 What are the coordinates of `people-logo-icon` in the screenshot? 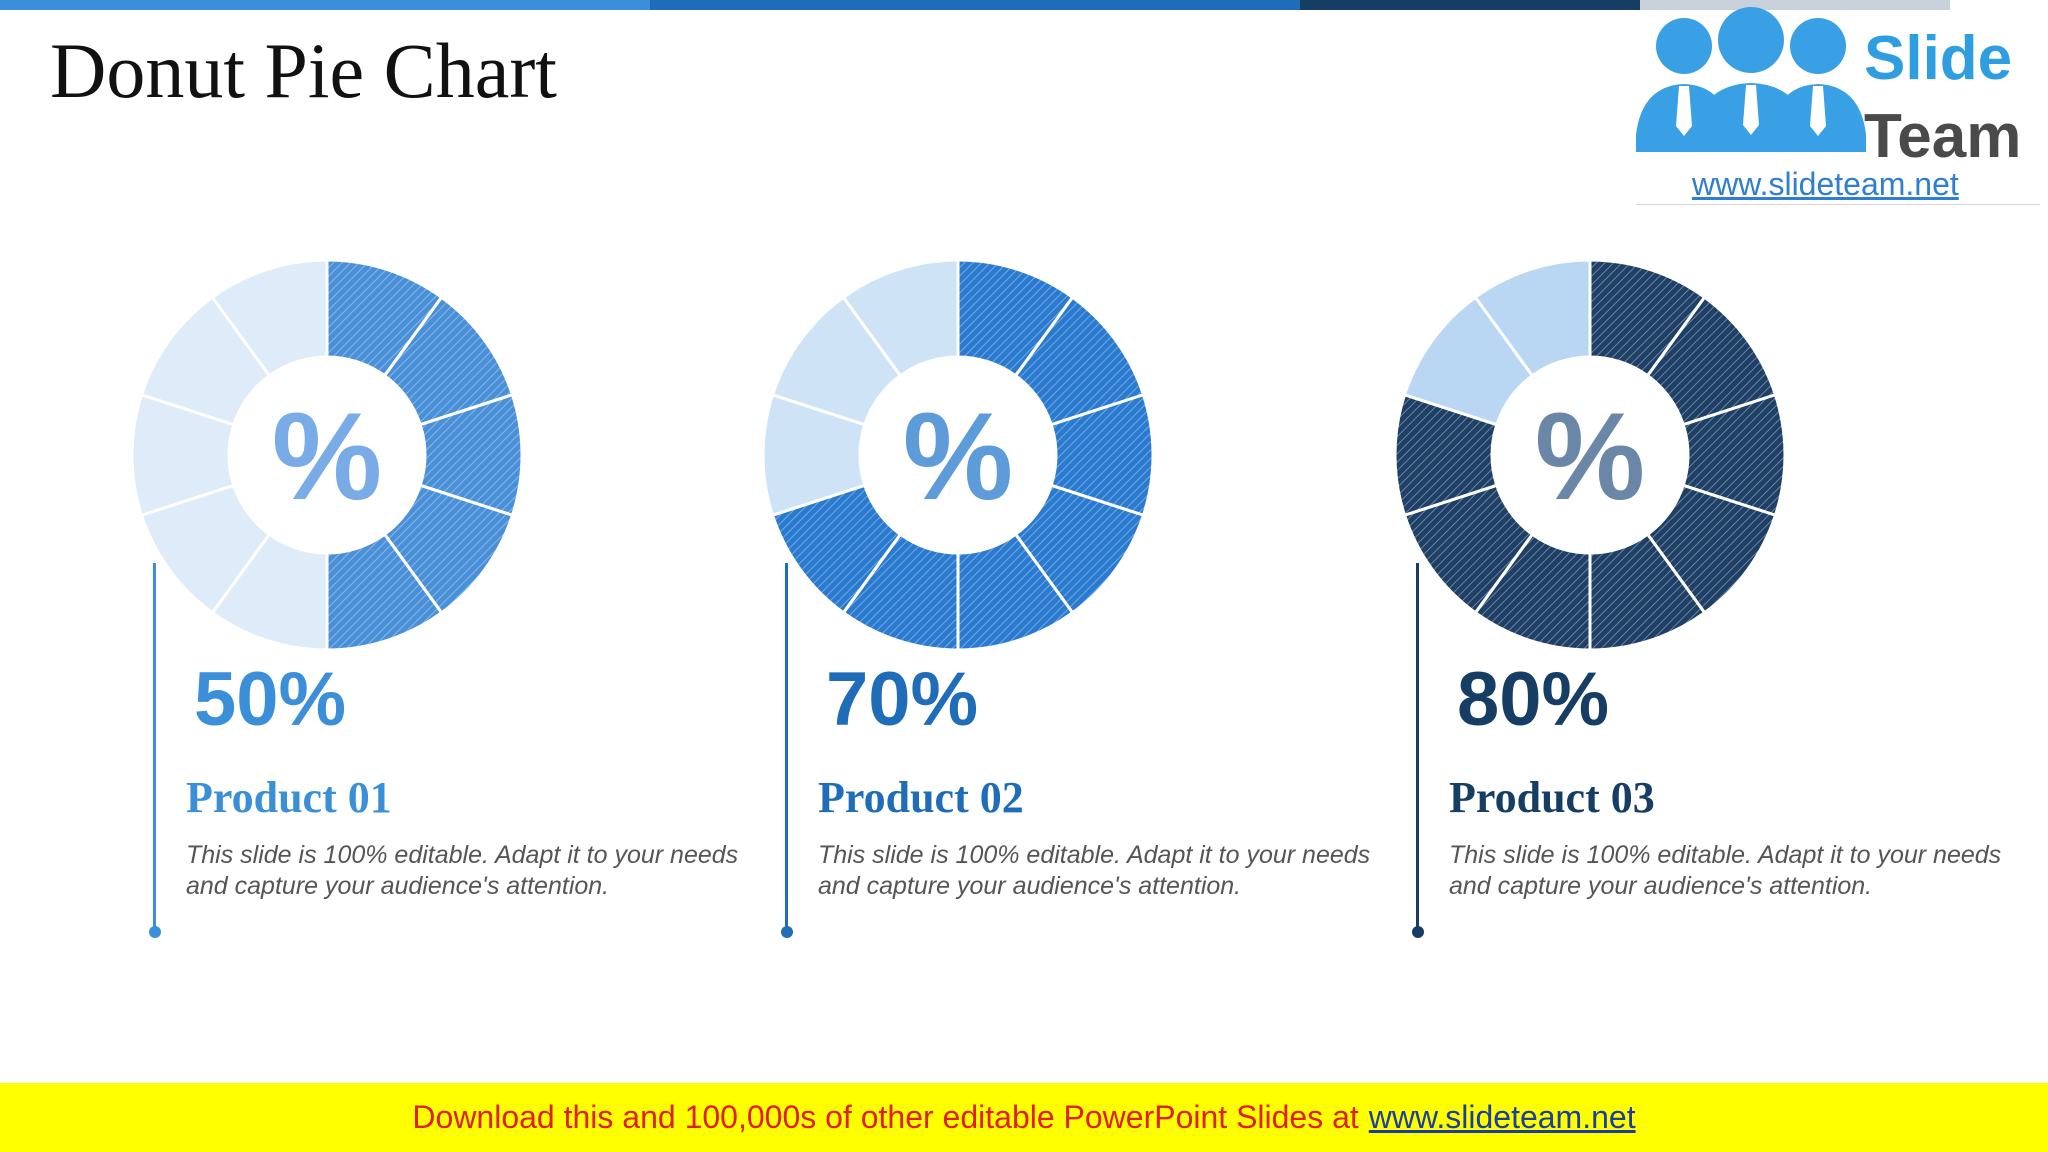 It's located at (1751, 79).